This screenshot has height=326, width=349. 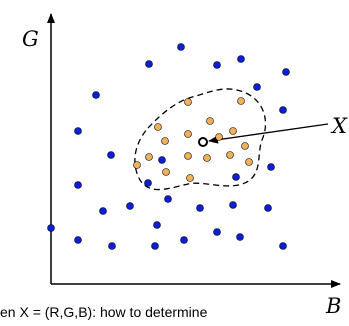 What do you see at coordinates (203, 142) in the screenshot?
I see `query-point` at bounding box center [203, 142].